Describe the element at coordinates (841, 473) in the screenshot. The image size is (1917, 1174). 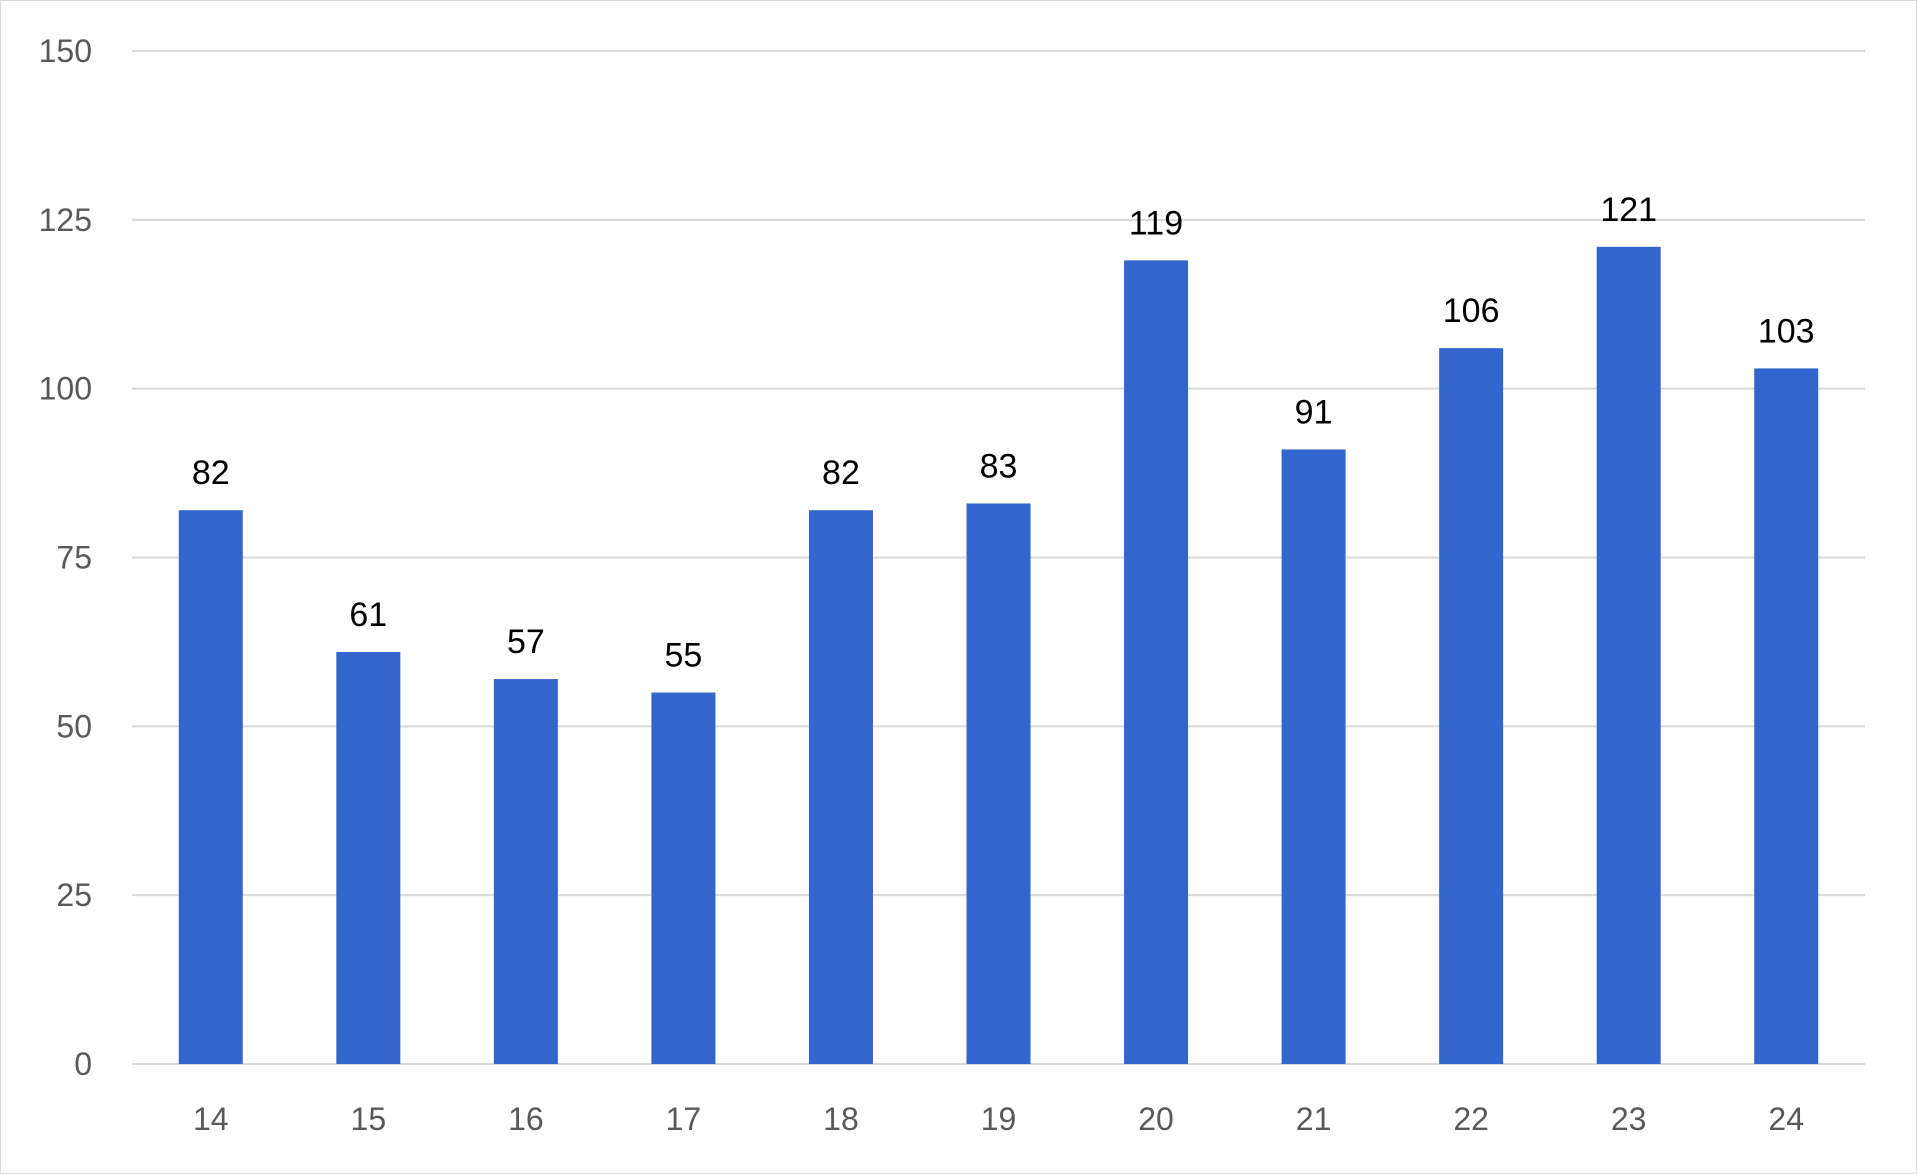
I see `data-label-18: 82` at that location.